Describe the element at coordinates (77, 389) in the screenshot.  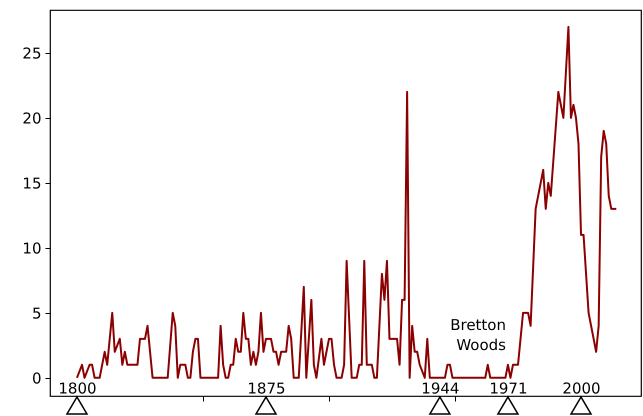
I see `x-tick-label: 1800` at that location.